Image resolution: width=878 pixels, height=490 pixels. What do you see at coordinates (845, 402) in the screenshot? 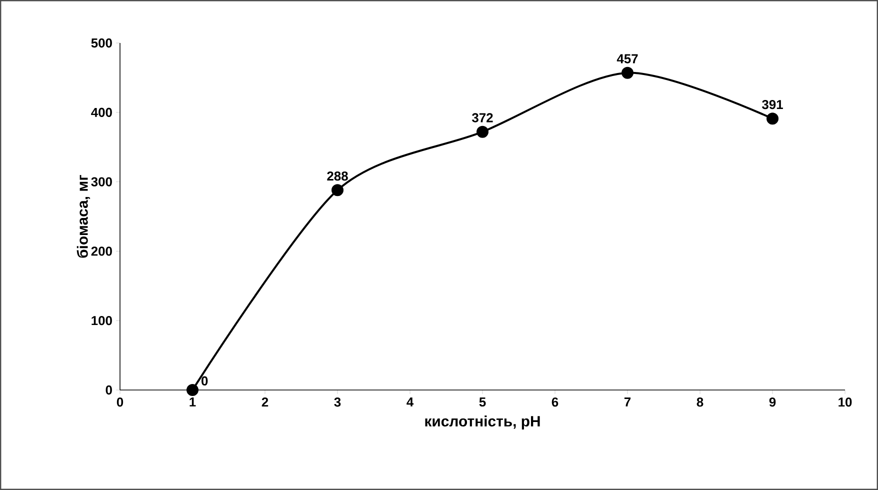
I see `x-tick-label: 10` at bounding box center [845, 402].